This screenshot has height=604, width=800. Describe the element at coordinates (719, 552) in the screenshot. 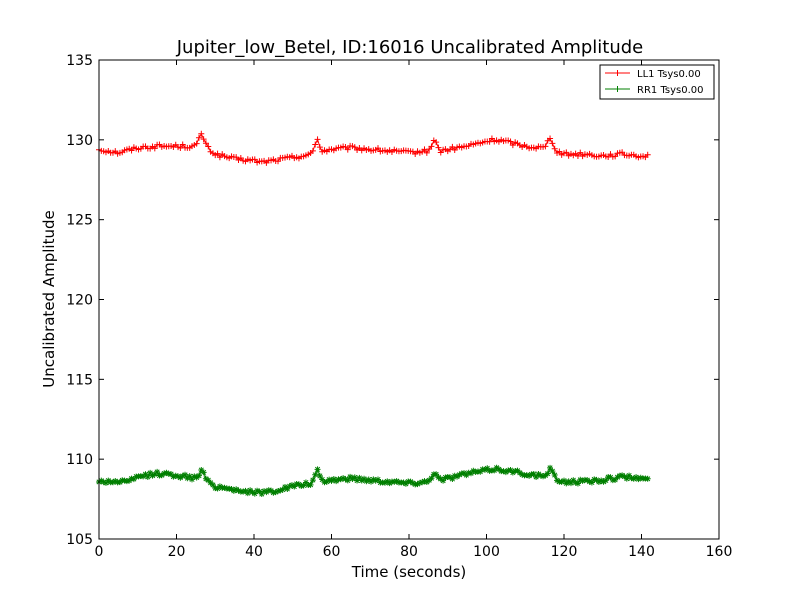

I see `x-tick-label: 160` at that location.